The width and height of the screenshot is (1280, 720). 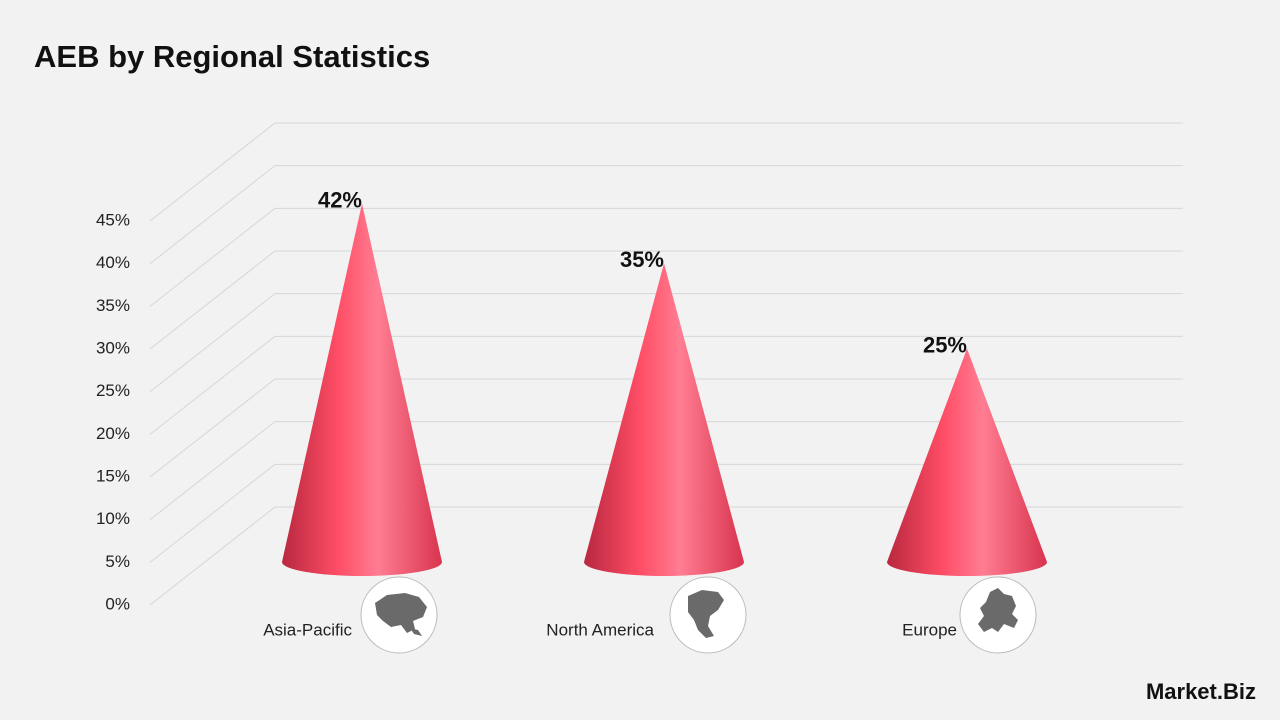 What do you see at coordinates (113, 518) in the screenshot?
I see `y-tick-label: 10%` at bounding box center [113, 518].